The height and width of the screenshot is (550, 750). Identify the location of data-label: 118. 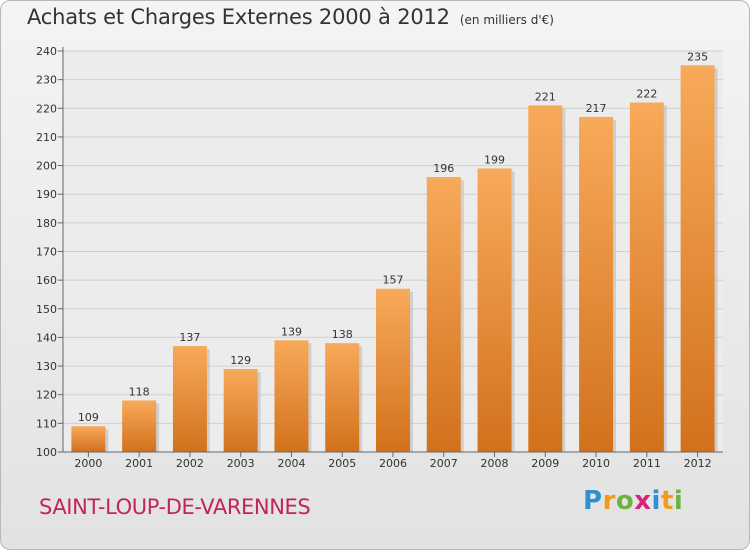
(139, 391).